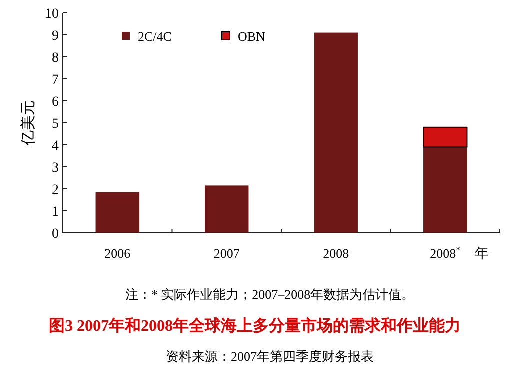  Describe the element at coordinates (118, 253) in the screenshot. I see `x-tick-label: 2006` at that location.